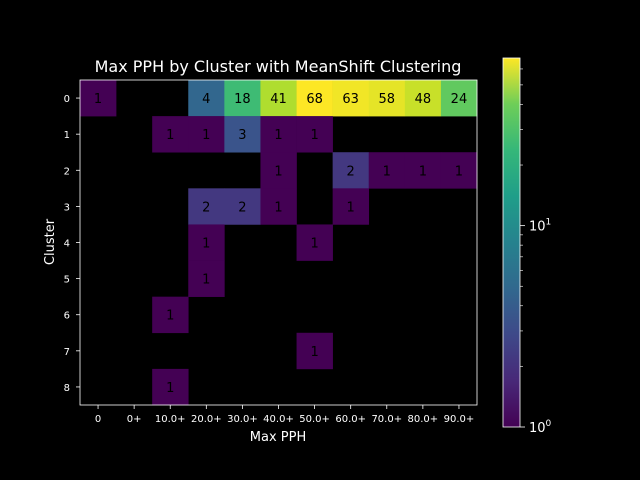  I want to click on cell-value-label: 68, so click(314, 99).